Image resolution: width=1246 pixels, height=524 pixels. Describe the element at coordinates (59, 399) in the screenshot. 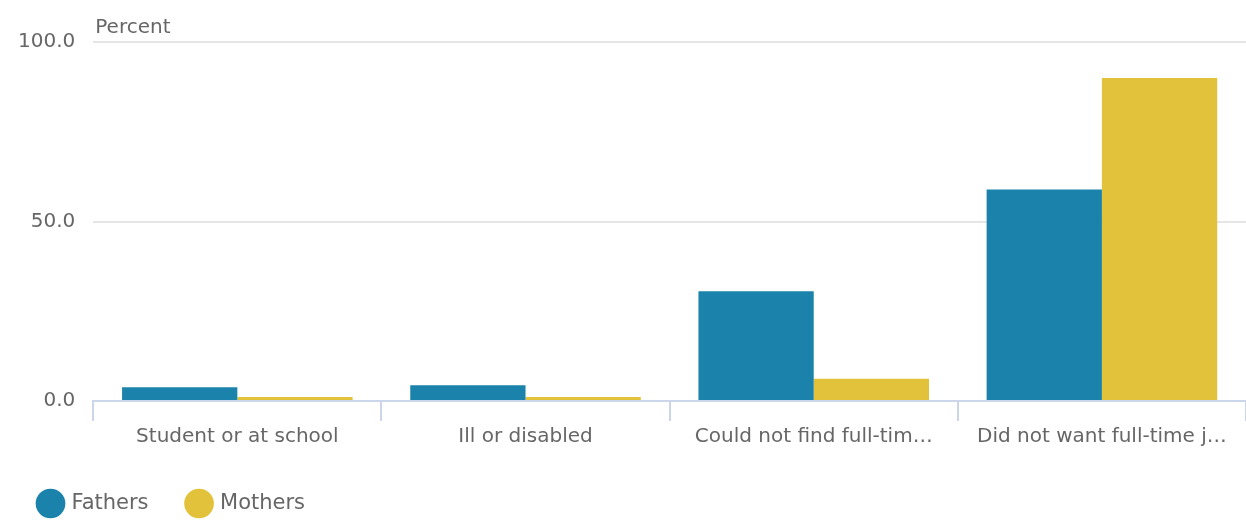

I see `y-tick-label: 0.0` at that location.